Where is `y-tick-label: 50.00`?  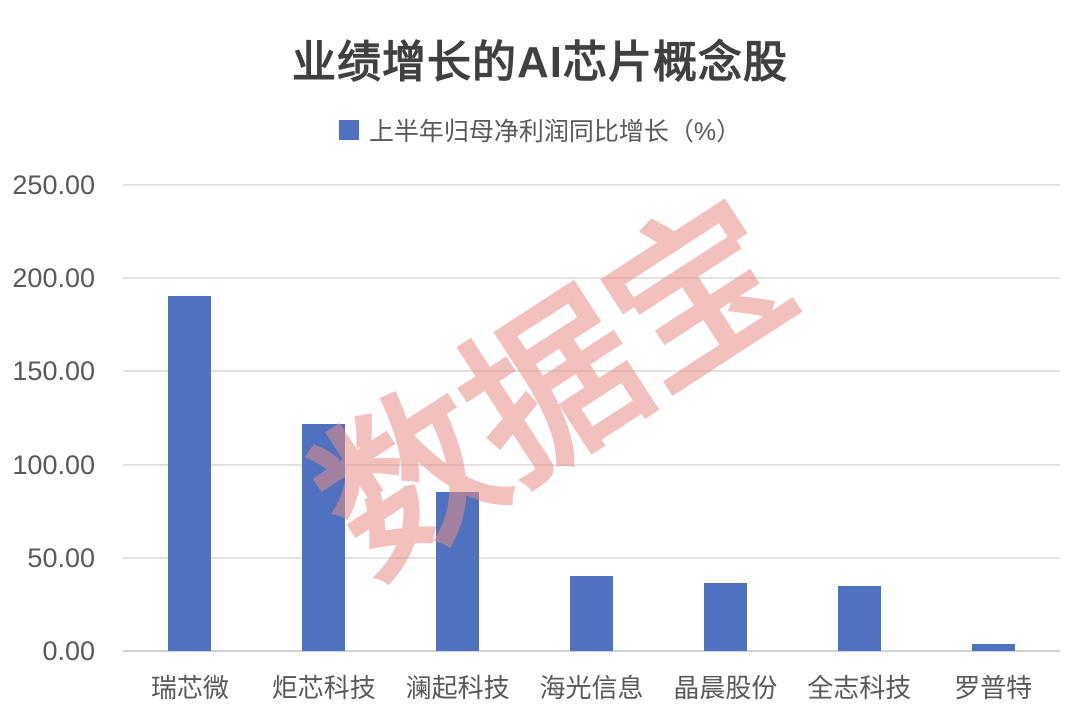
y-tick-label: 50.00 is located at coordinates (61, 557).